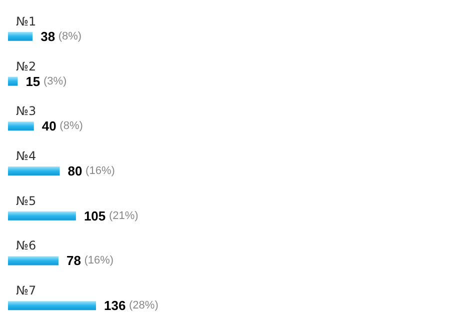 Image resolution: width=450 pixels, height=331 pixels. Describe the element at coordinates (26, 201) in the screenshot. I see `y-tick-label: №5` at that location.